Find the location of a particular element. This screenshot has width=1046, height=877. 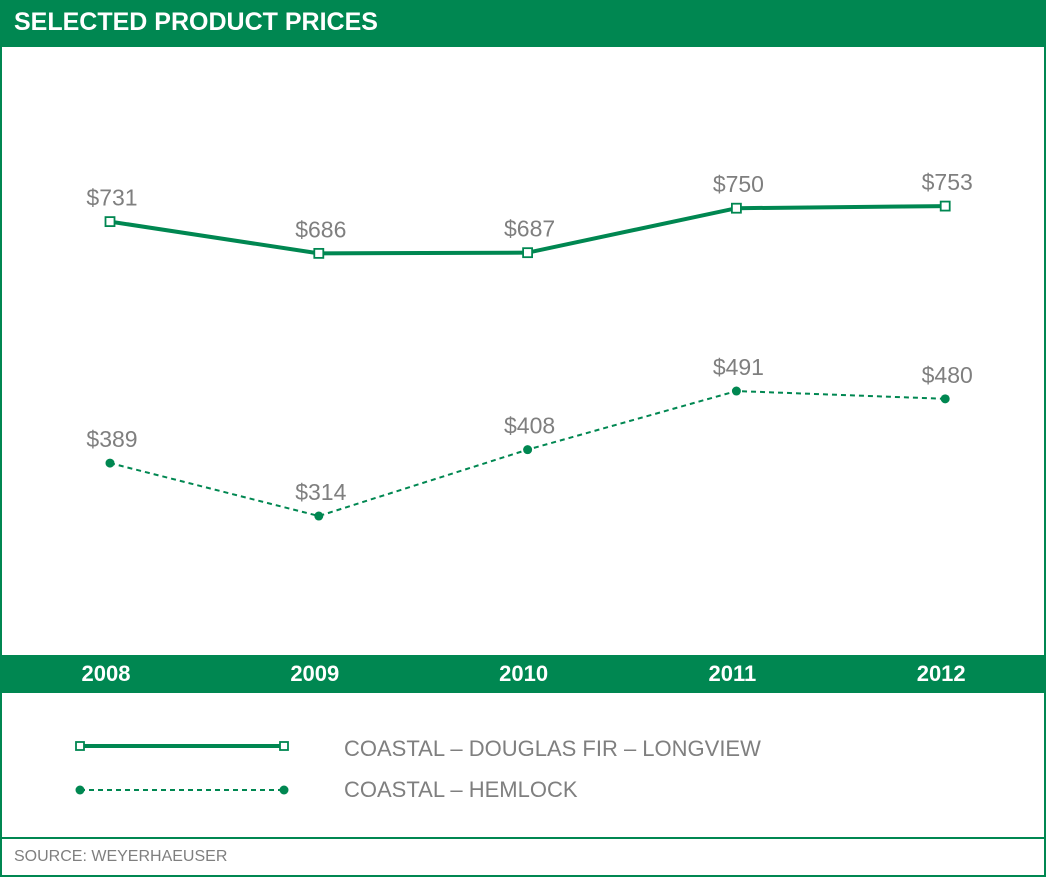

legend-label-douglas-fir: COASTAL – DOUGLAS FIR – LONGVIEW is located at coordinates (552, 748).